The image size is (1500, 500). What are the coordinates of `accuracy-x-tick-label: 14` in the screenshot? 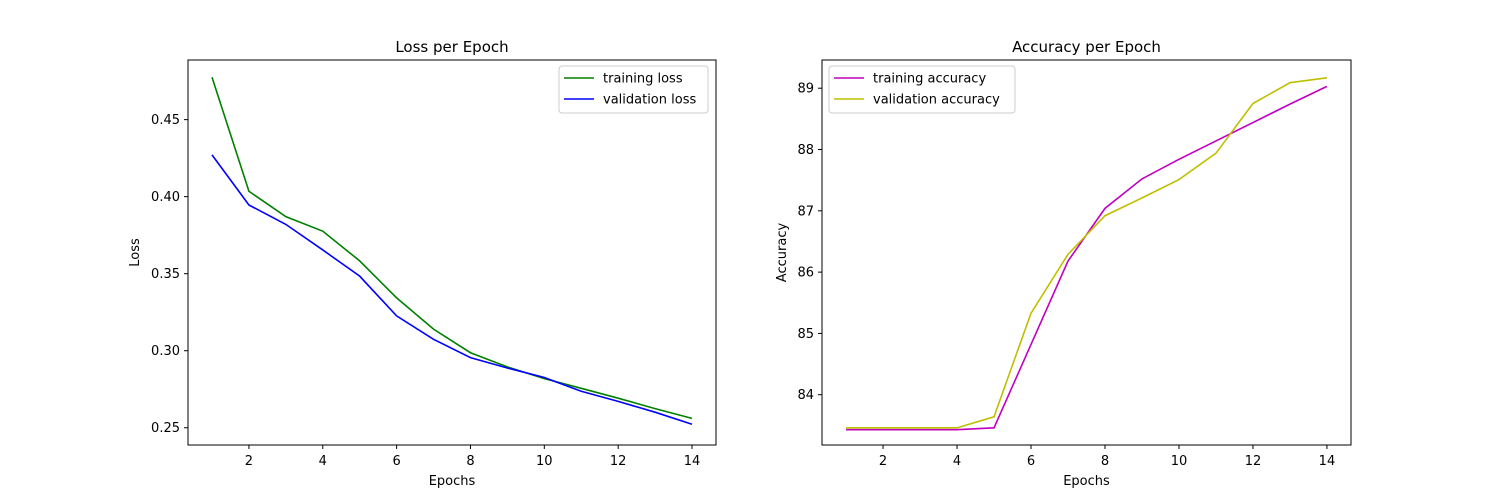 It's located at (1327, 461).